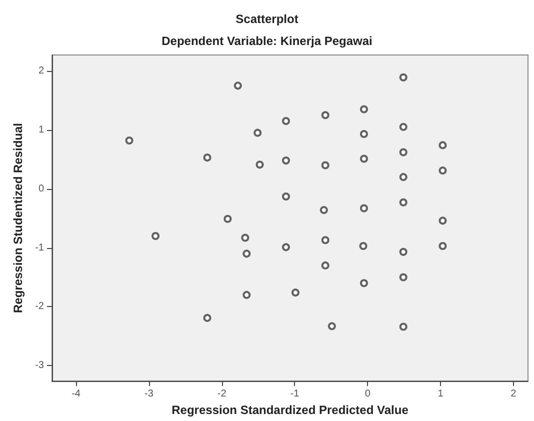 This screenshot has width=534, height=421. What do you see at coordinates (513, 394) in the screenshot?
I see `x-tick-label: 2` at bounding box center [513, 394].